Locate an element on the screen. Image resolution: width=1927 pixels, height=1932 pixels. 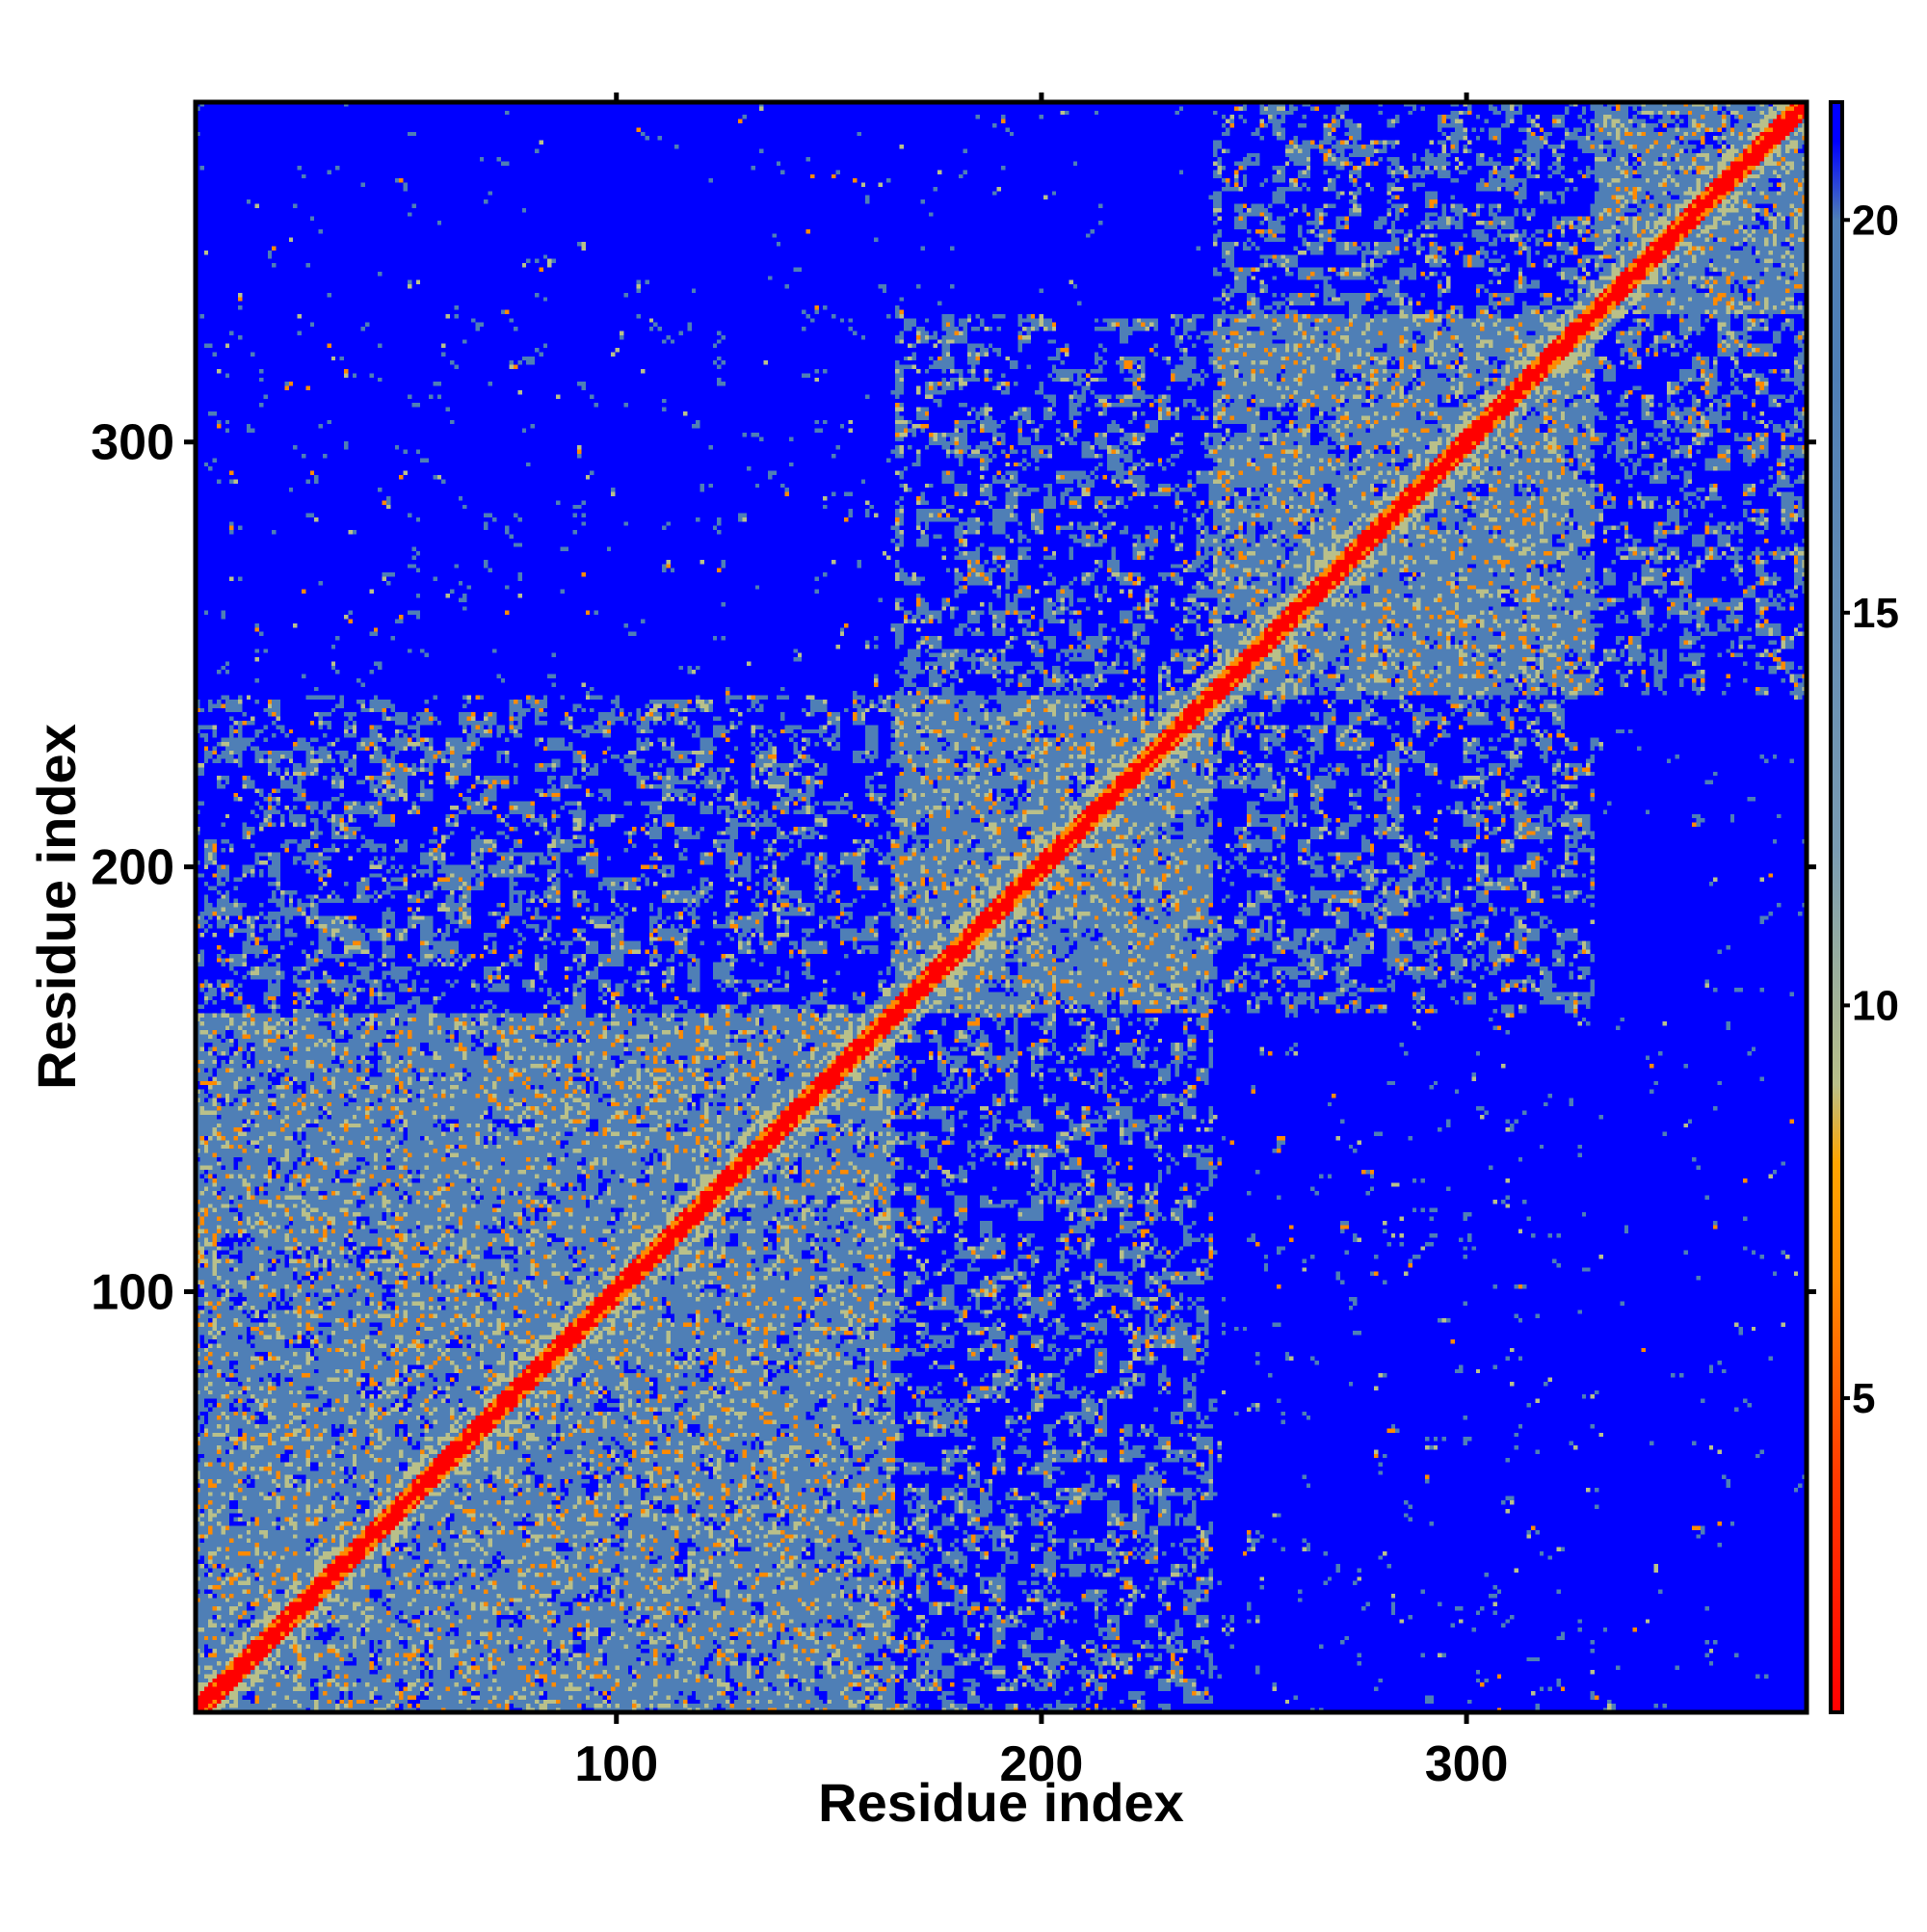
y-tick-label: 100 is located at coordinates (132, 1293).